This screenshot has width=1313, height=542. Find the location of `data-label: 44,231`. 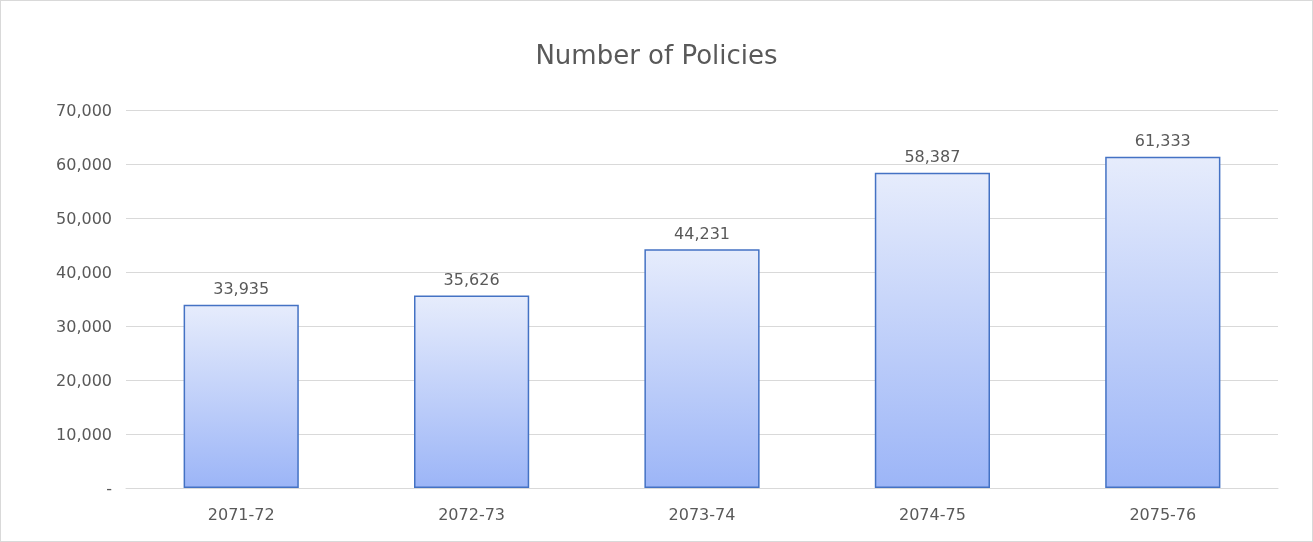

data-label: 44,231 is located at coordinates (702, 233).